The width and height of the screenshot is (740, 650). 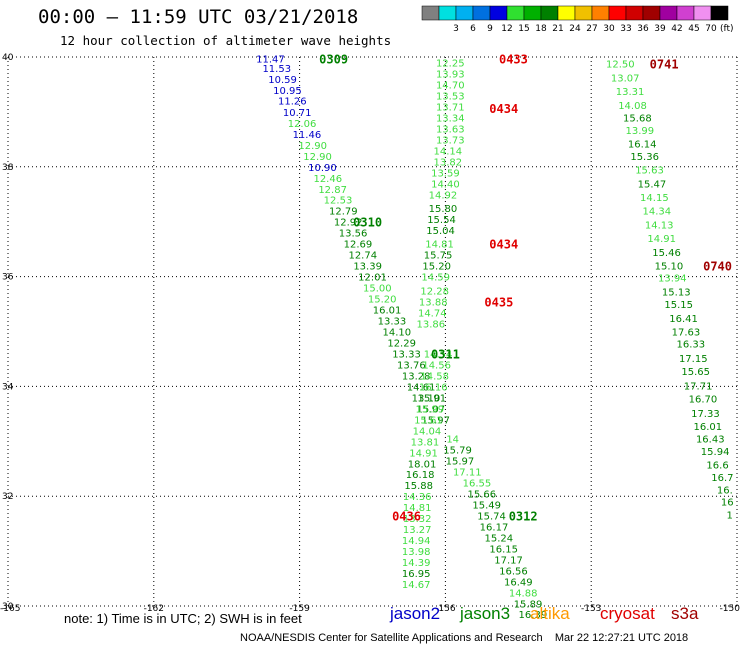 What do you see at coordinates (541, 29) in the screenshot?
I see `legend-tick-label: 18` at bounding box center [541, 29].